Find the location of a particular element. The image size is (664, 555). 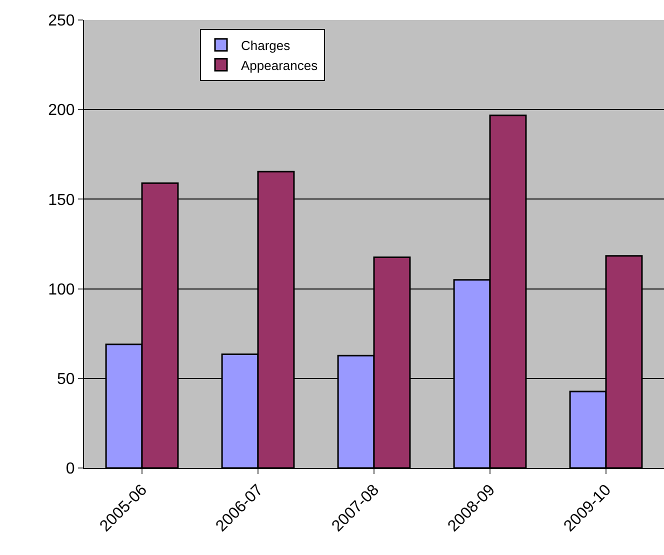

y-tick-label: 50 is located at coordinates (66, 379).